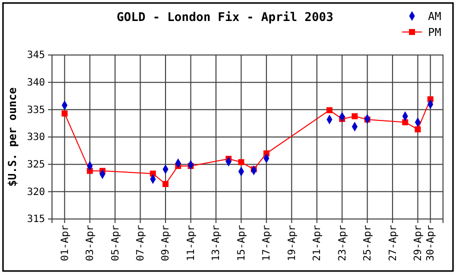 Image resolution: width=461 pixels, height=277 pixels. I want to click on y-tick-label: 315, so click(35, 220).